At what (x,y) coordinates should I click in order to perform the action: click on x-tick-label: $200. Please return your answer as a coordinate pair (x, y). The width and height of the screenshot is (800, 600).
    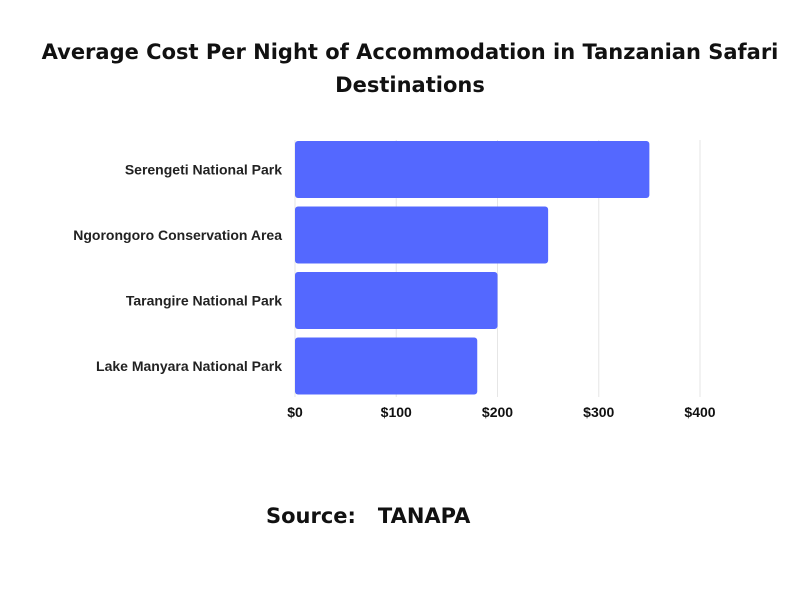
    Looking at the image, I should click on (497, 412).